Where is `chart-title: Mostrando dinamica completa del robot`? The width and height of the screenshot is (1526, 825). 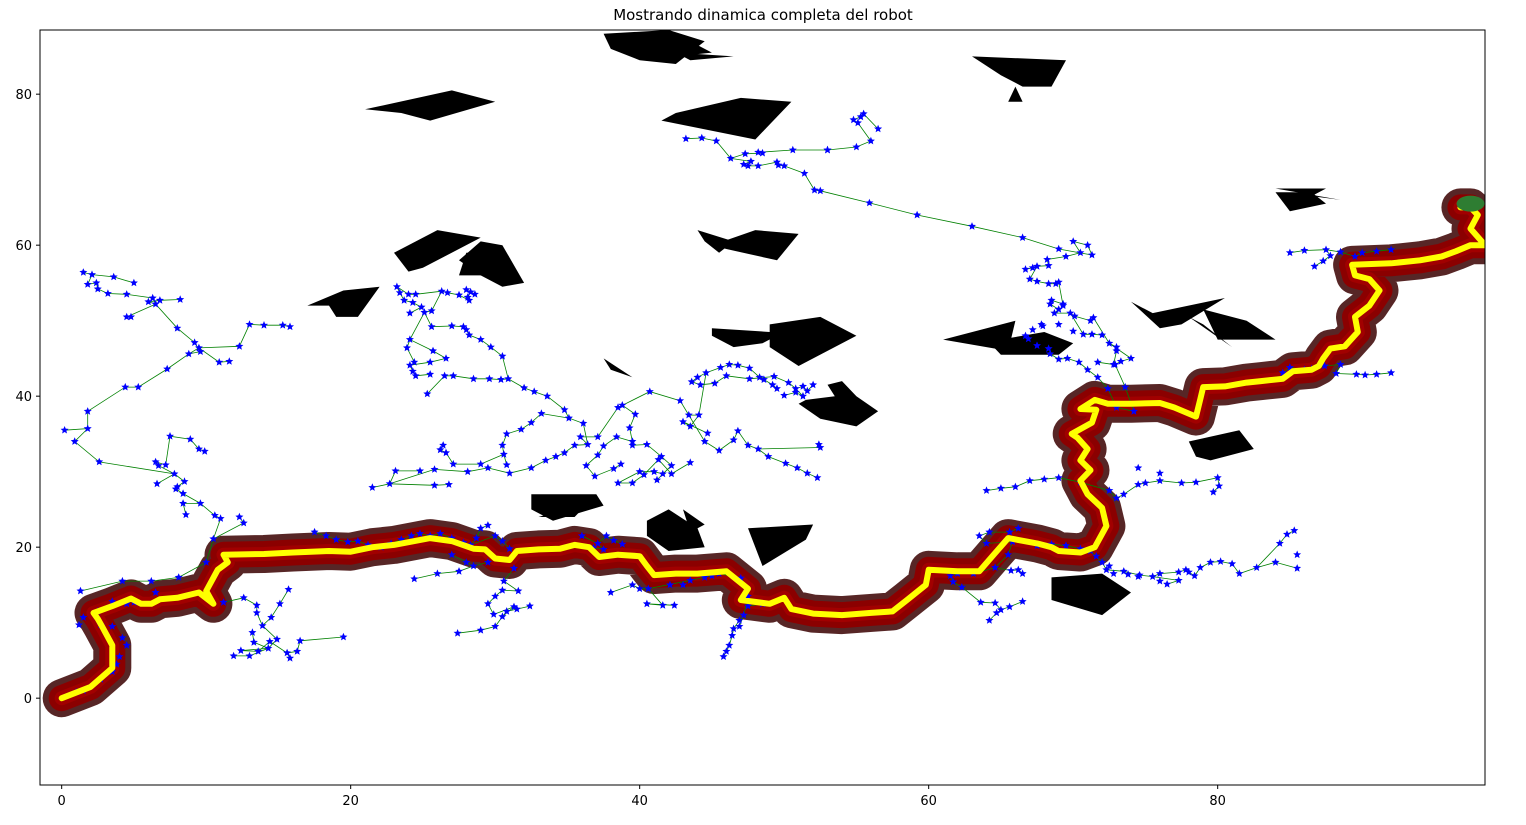
chart-title: Mostrando dinamica completa del robot is located at coordinates (763, 15).